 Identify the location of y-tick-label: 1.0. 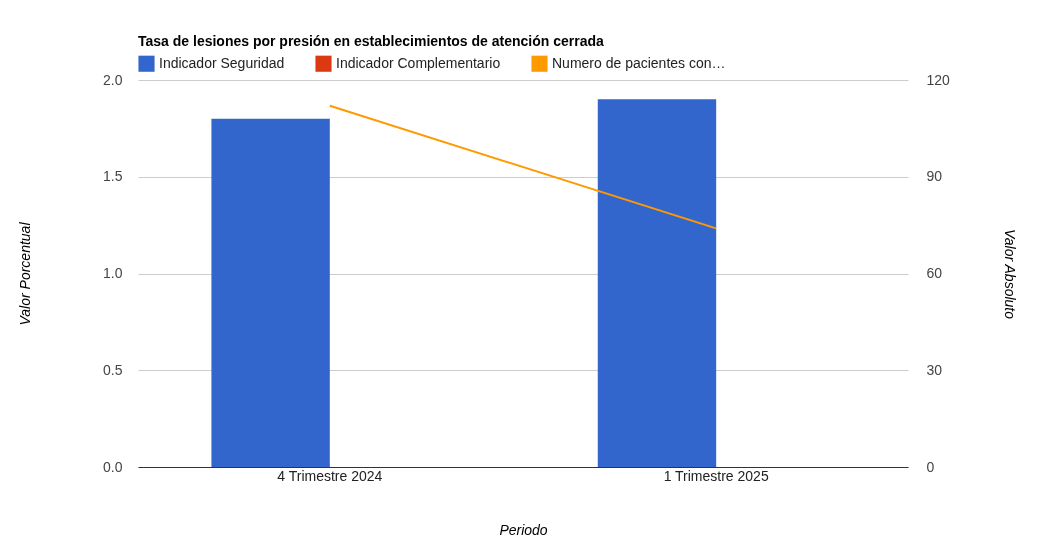
(113, 273).